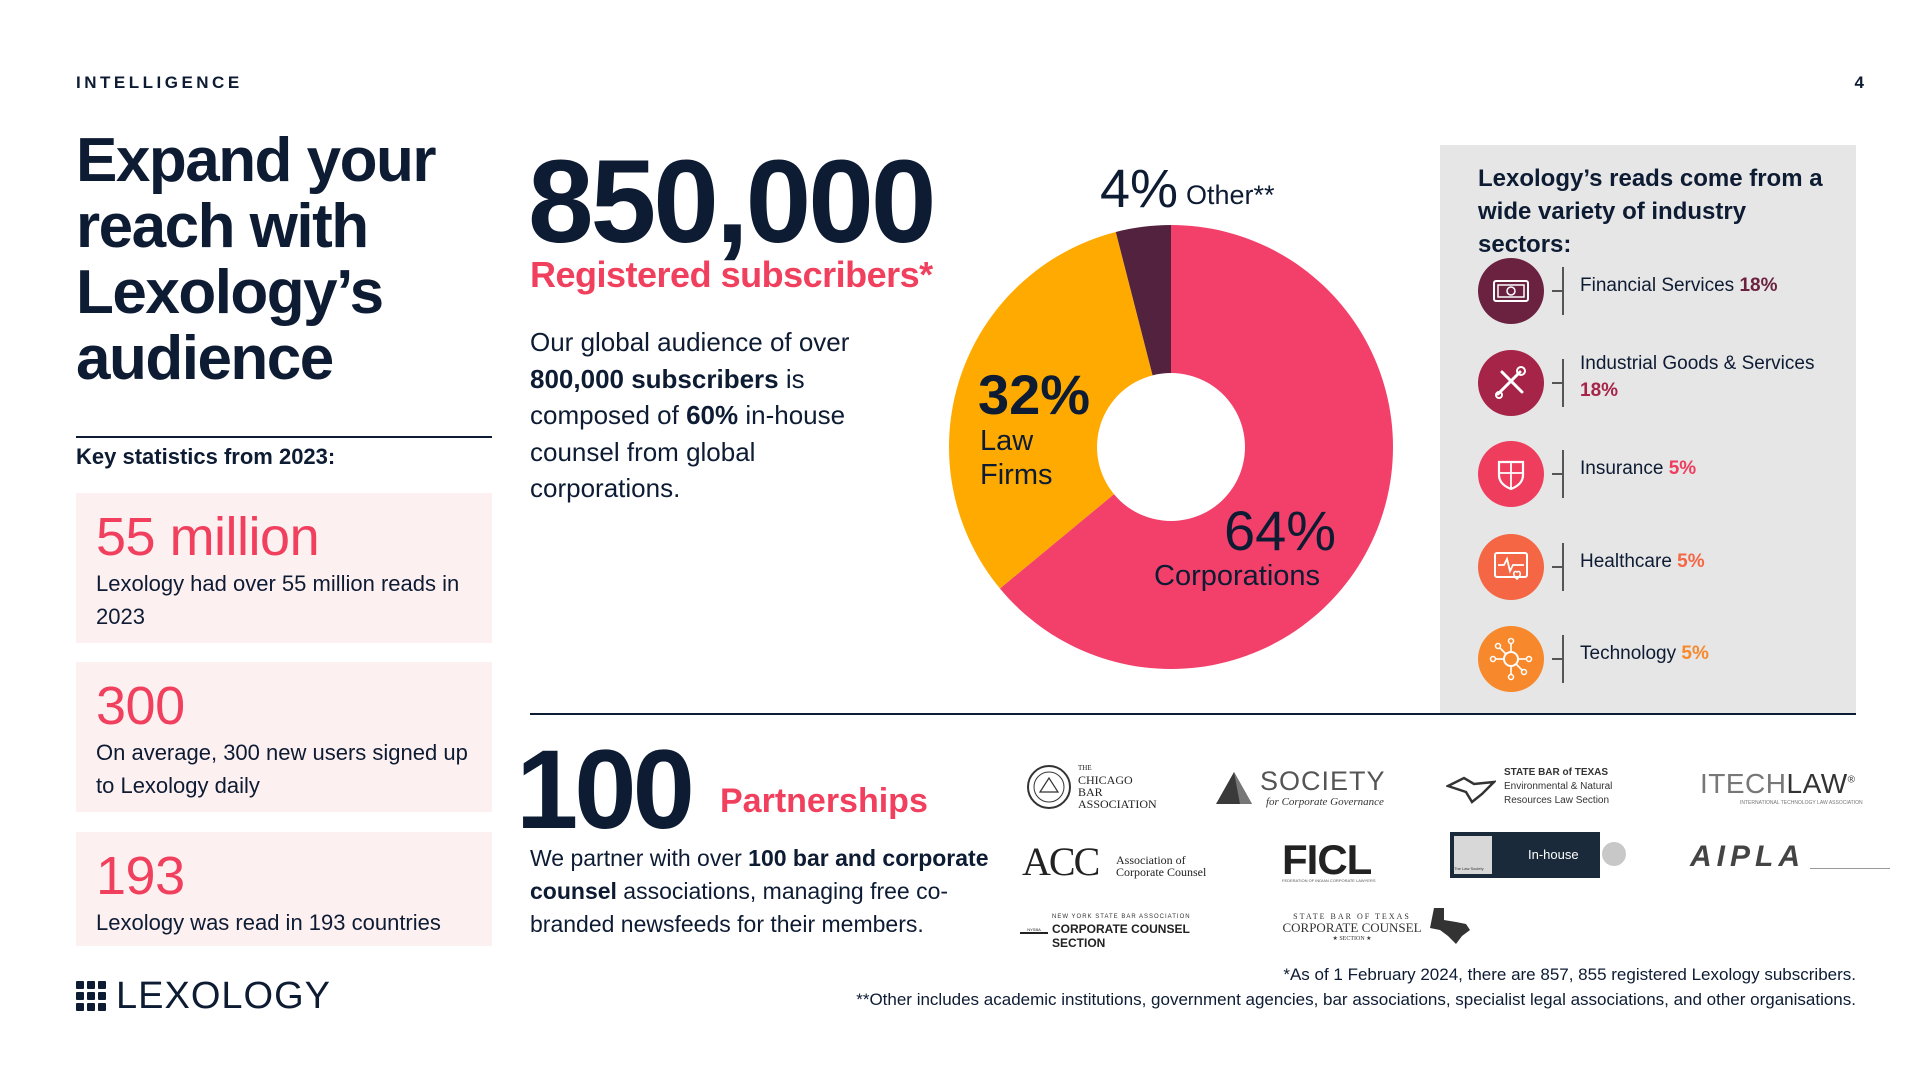 The image size is (1920, 1080). I want to click on subscriber-count: 850,000, so click(732, 202).